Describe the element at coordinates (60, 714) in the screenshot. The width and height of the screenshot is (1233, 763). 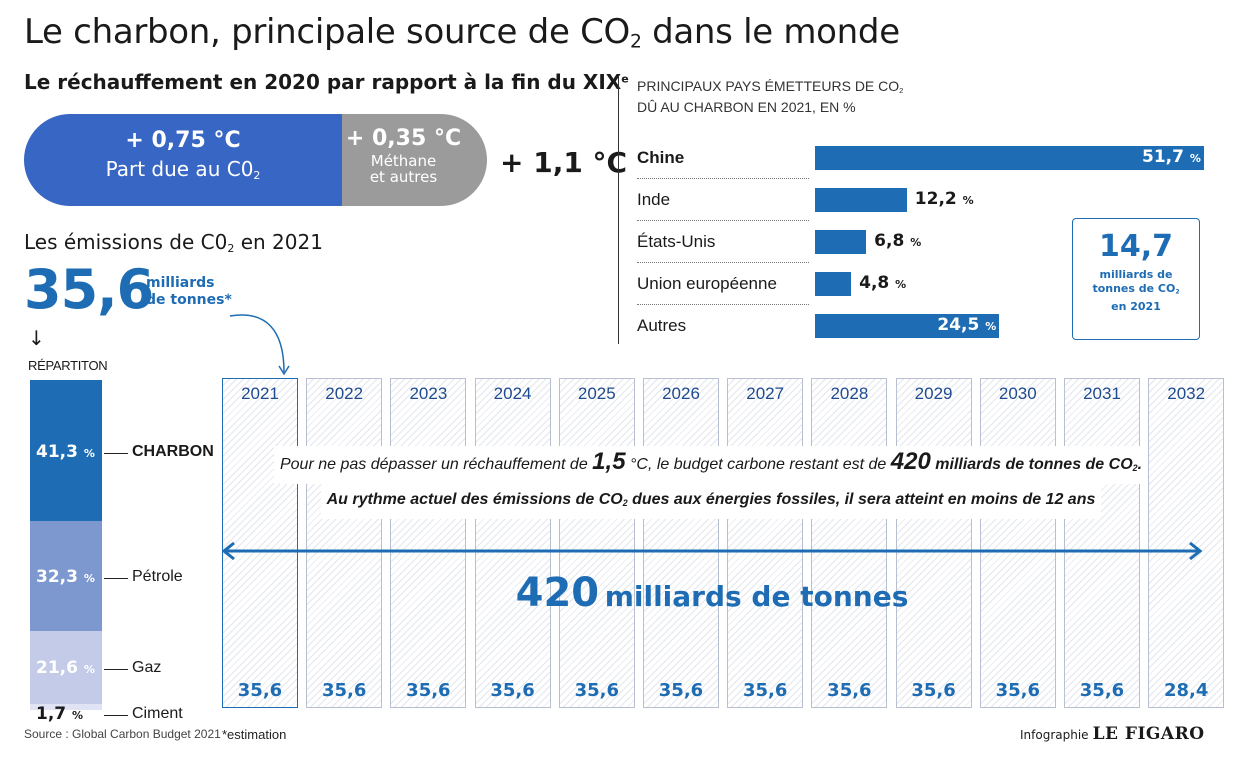
I see `repartition-value: 1,7 %` at that location.